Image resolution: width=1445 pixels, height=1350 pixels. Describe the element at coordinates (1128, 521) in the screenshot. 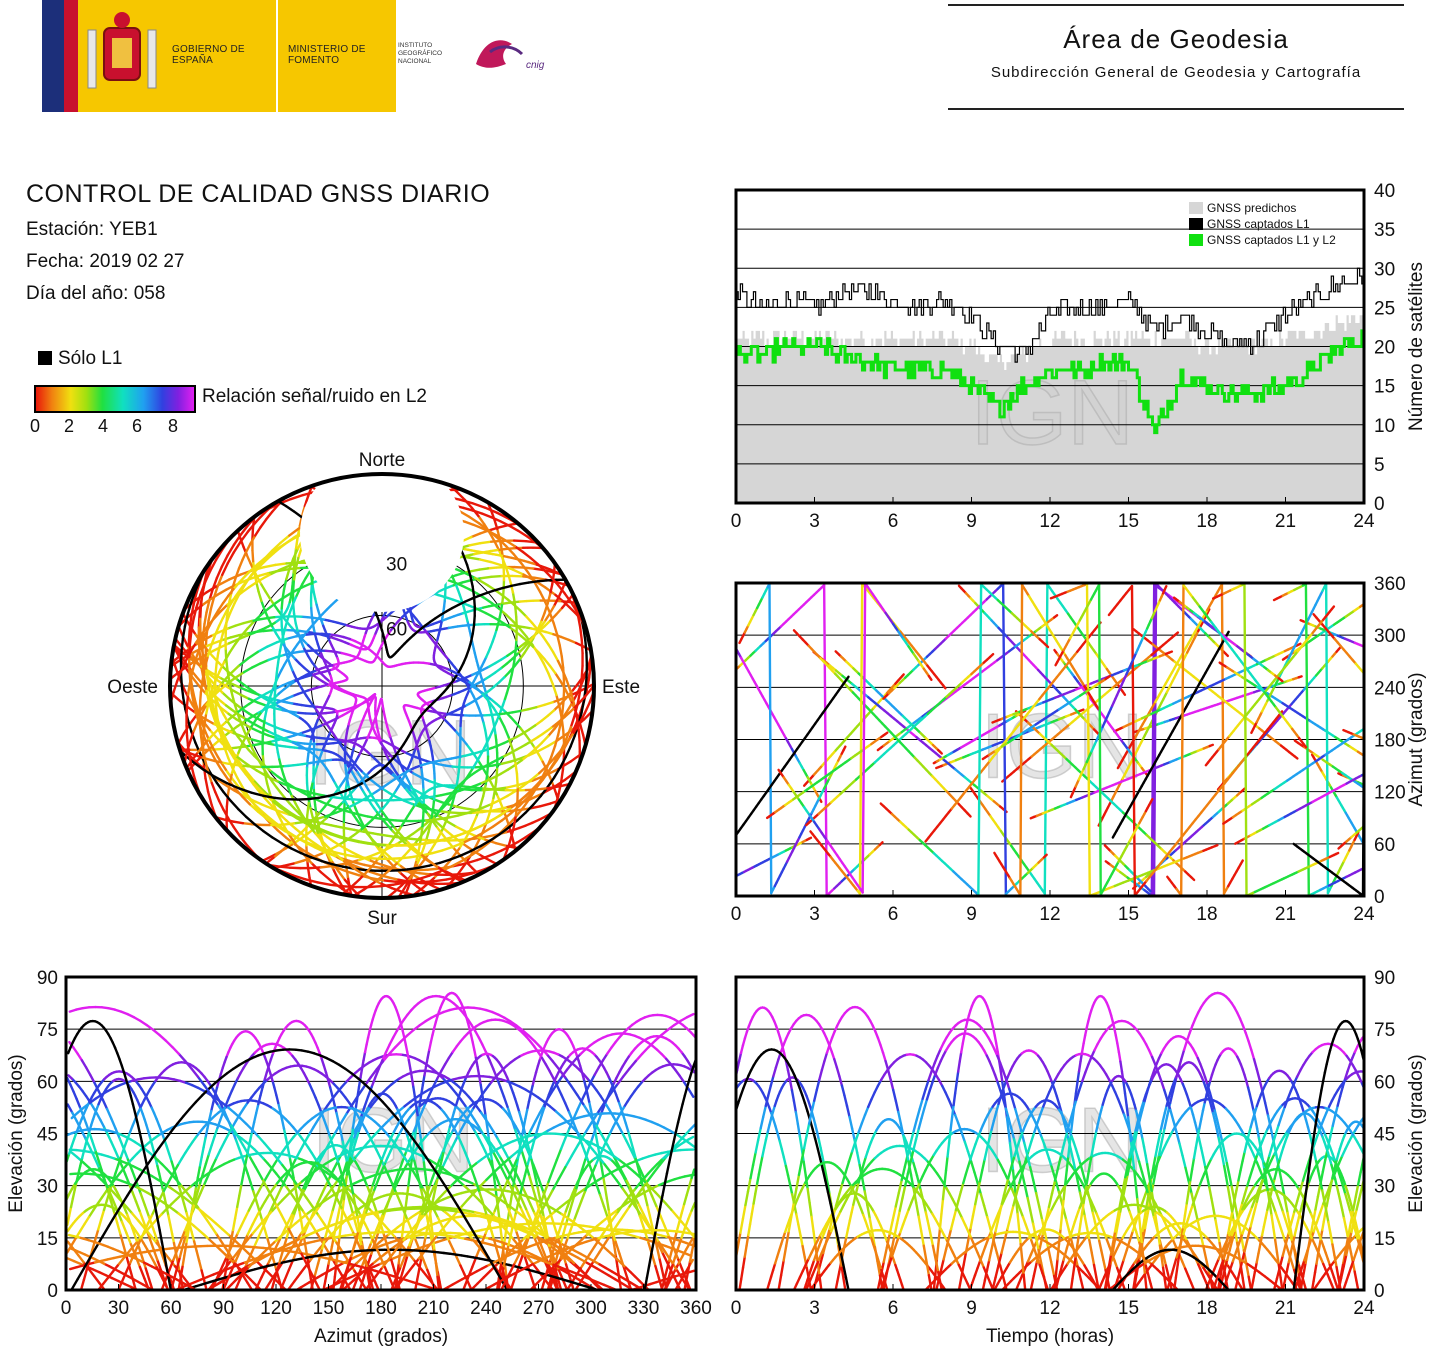

I see `x-tick-label: 15` at that location.